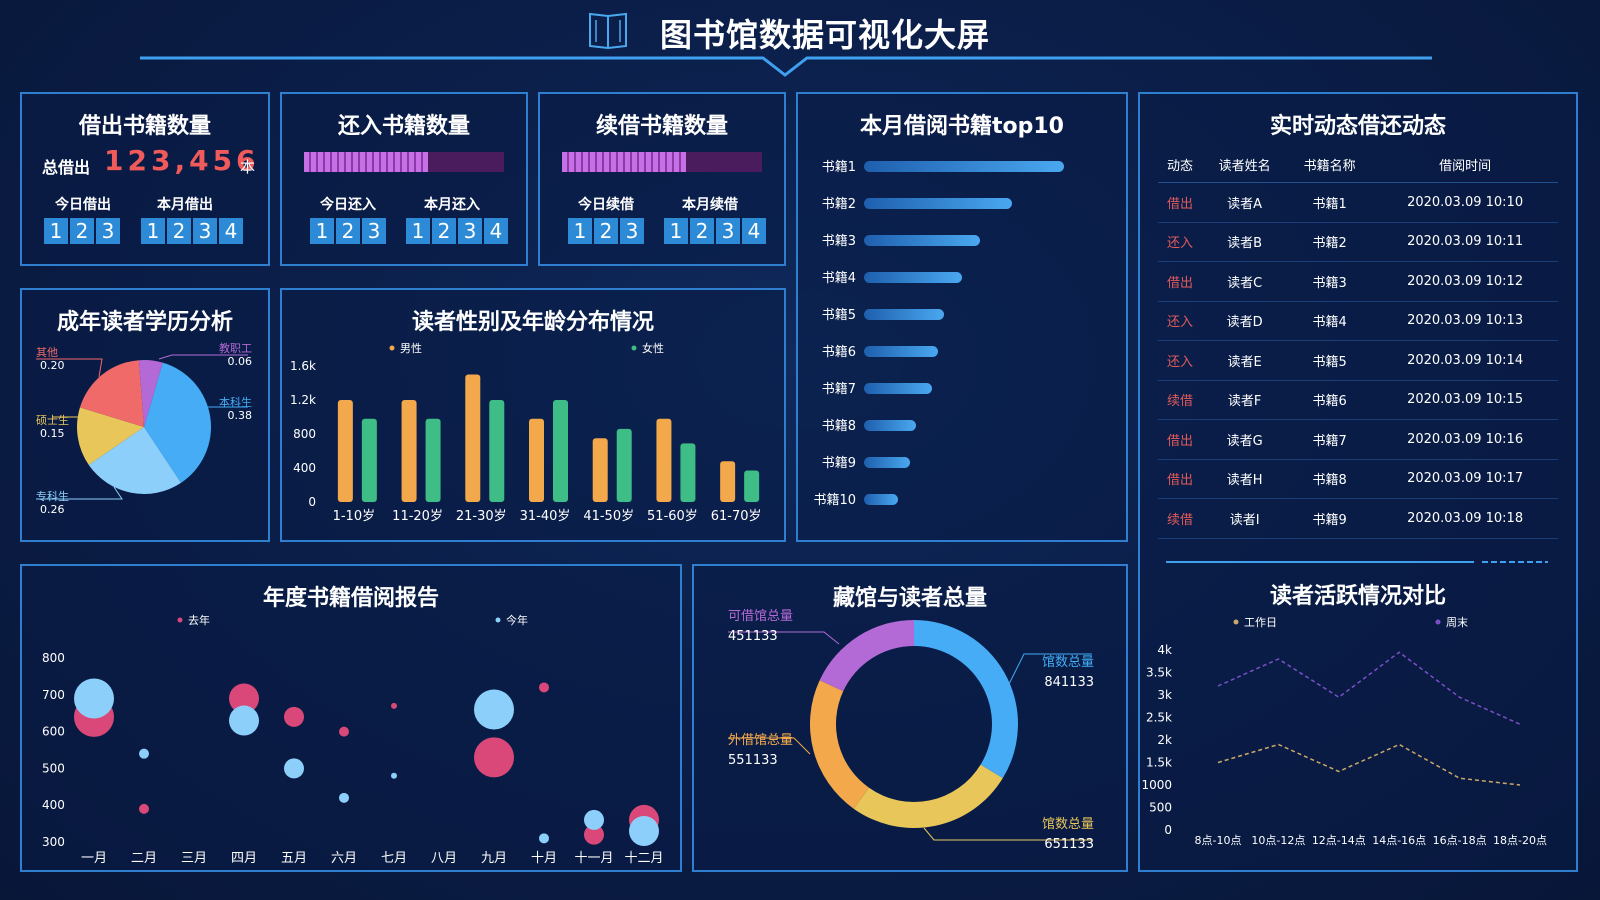  What do you see at coordinates (303, 366) in the screenshot?
I see `y-tick-label: 1.6k` at bounding box center [303, 366].